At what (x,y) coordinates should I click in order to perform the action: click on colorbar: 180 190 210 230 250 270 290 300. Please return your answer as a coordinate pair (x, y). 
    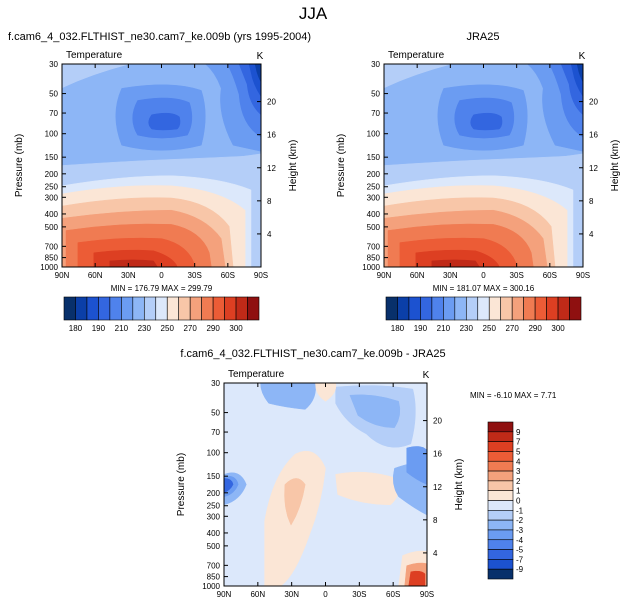
    Looking at the image, I should click on (483, 314).